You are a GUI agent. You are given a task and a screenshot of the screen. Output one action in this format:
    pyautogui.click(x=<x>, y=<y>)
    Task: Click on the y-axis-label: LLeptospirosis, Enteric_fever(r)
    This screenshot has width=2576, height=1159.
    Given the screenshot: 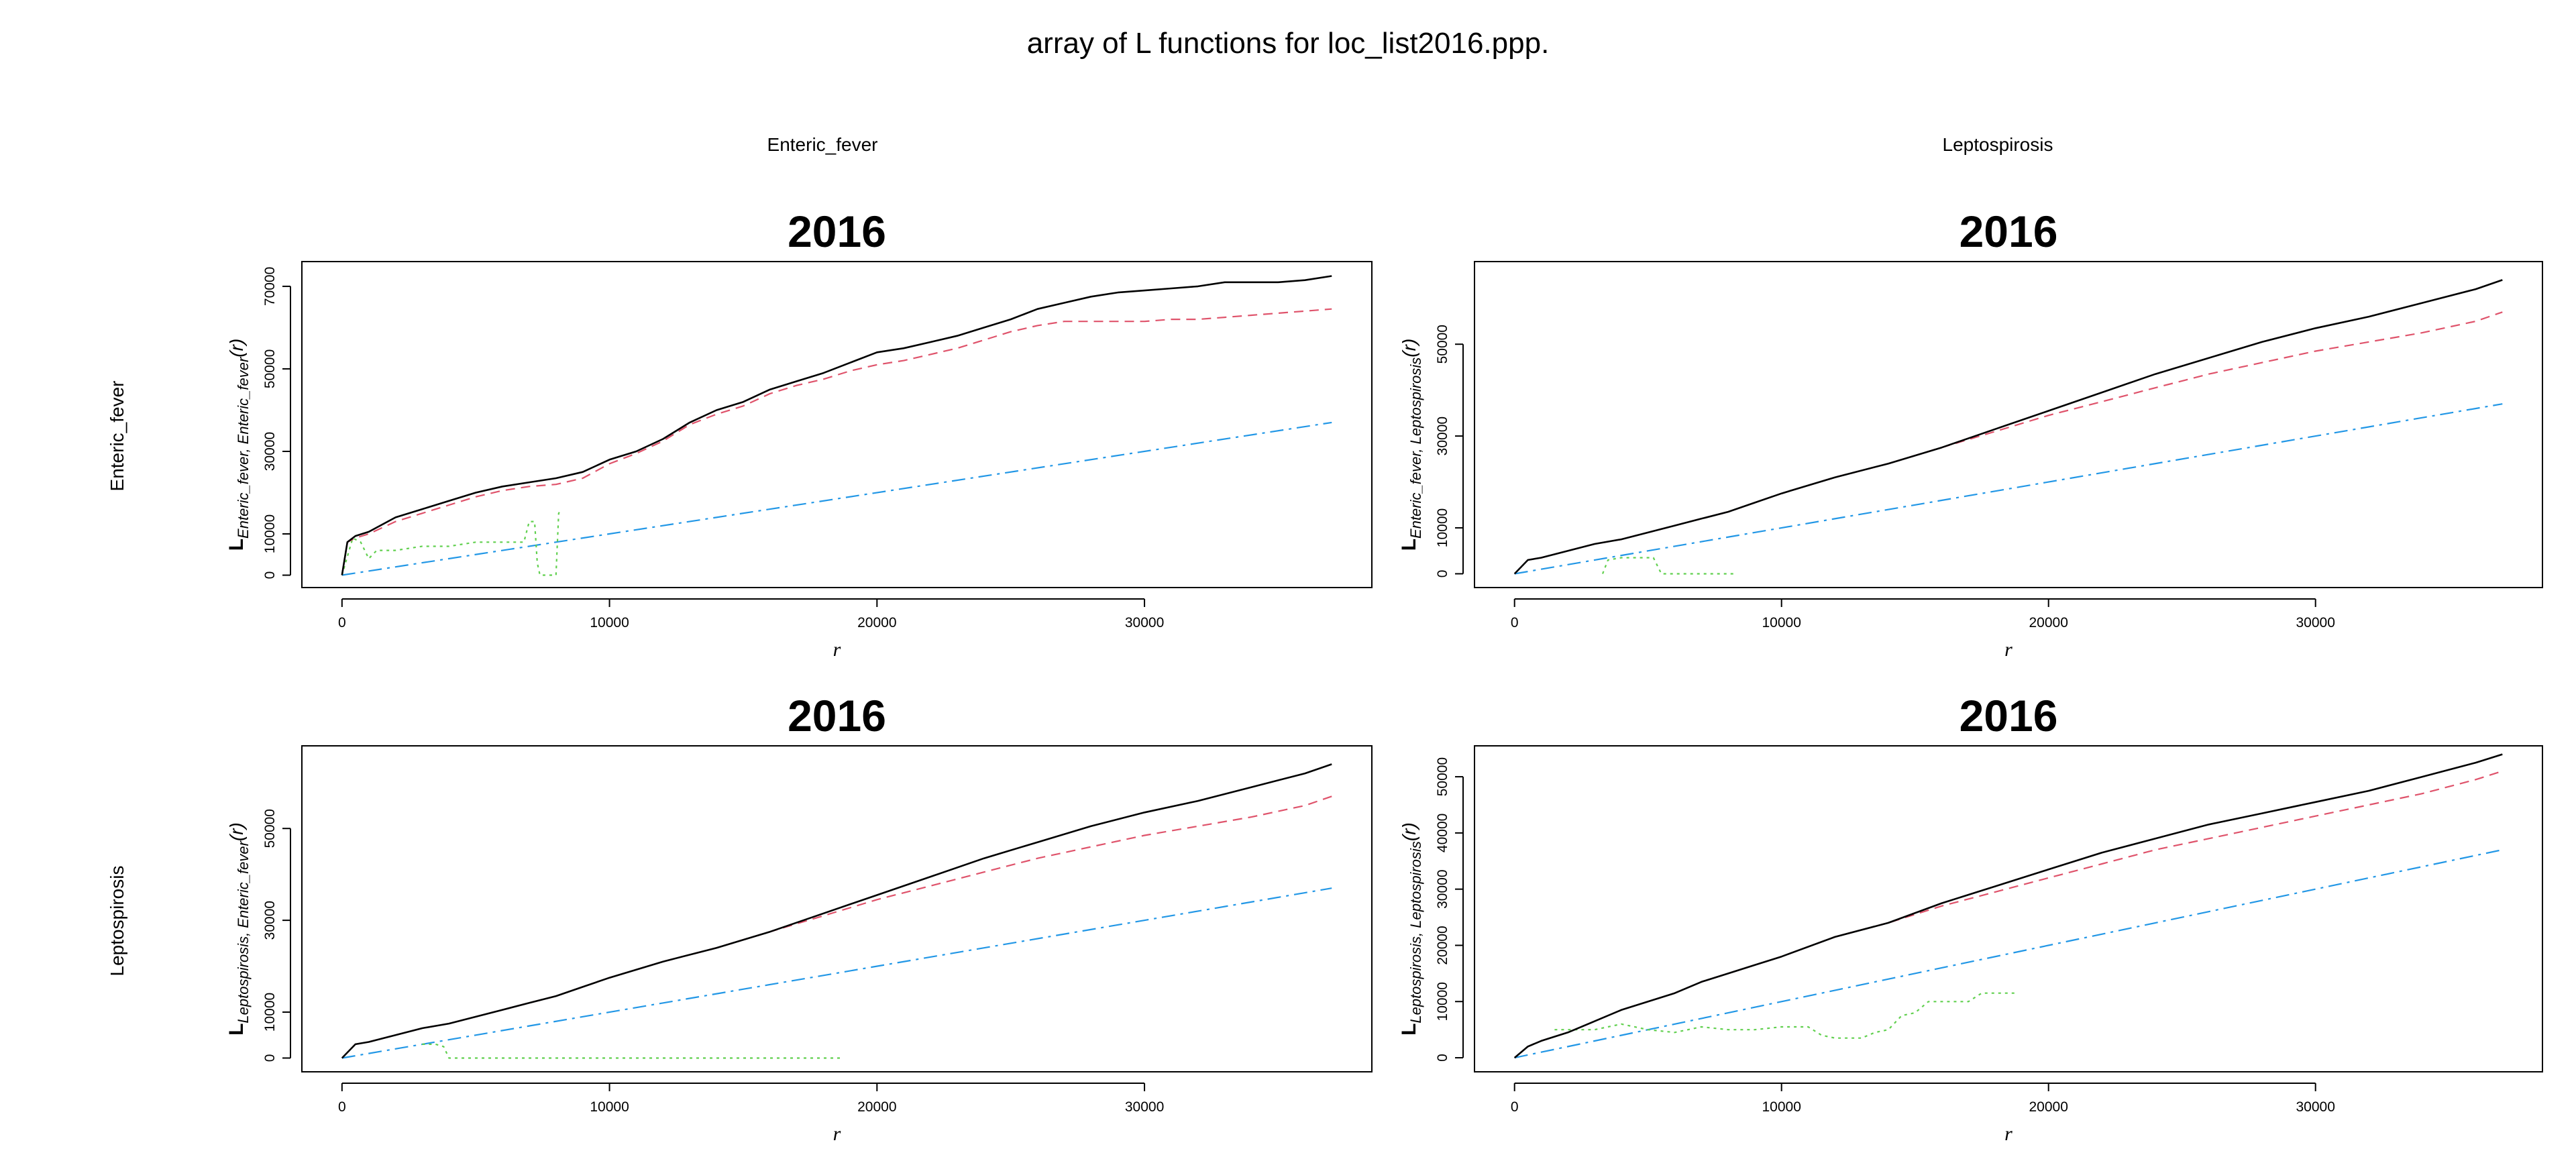 What is the action you would take?
    pyautogui.click(x=238, y=929)
    